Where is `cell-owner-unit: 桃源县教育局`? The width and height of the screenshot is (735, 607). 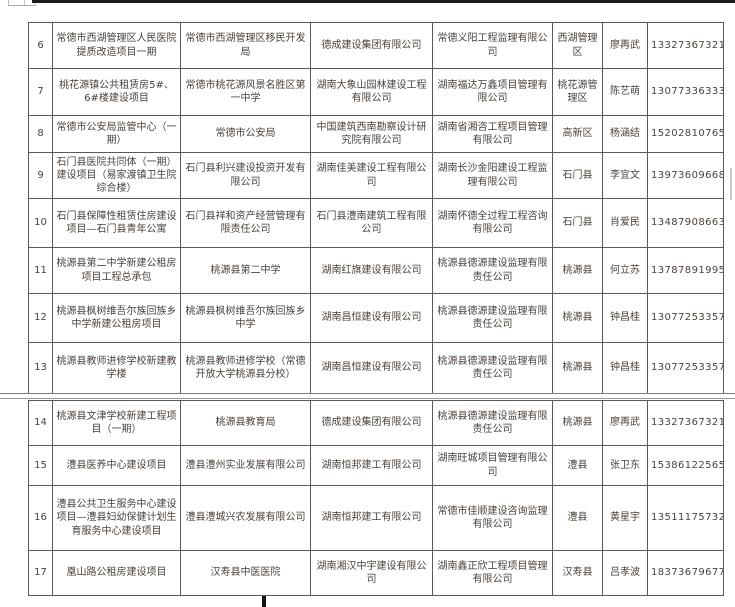 cell-owner-unit: 桃源县教育局 is located at coordinates (245, 423).